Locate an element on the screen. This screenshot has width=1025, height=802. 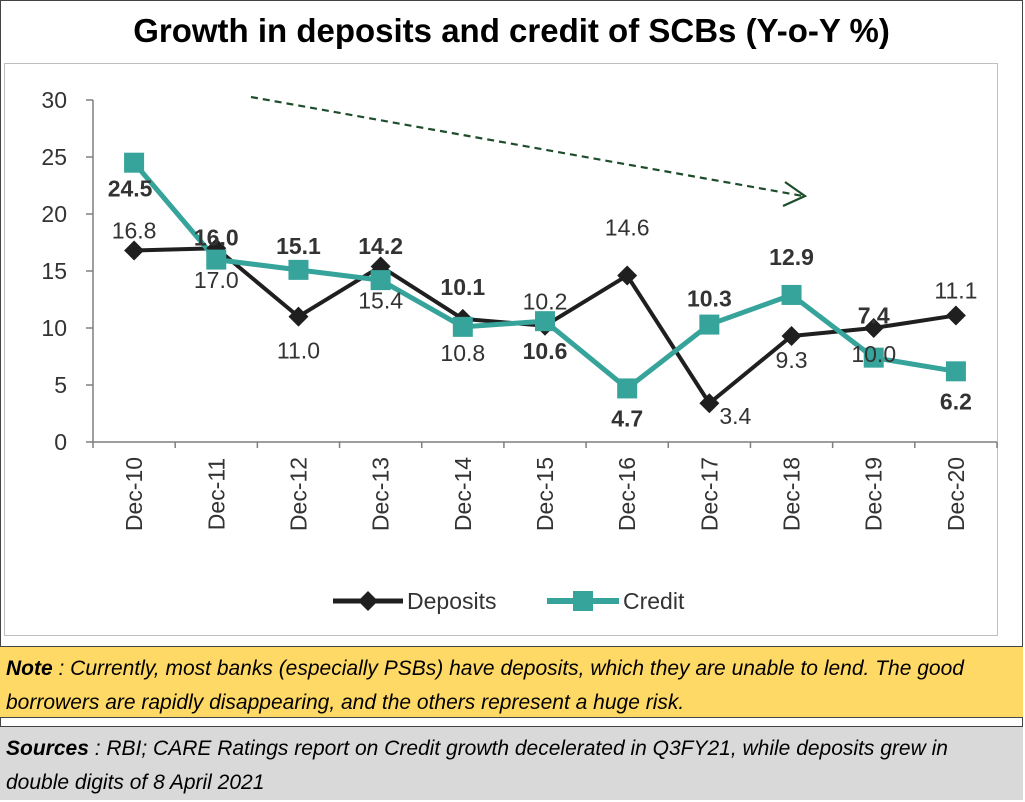
x-tick-label: Dec-11 is located at coordinates (216, 494).